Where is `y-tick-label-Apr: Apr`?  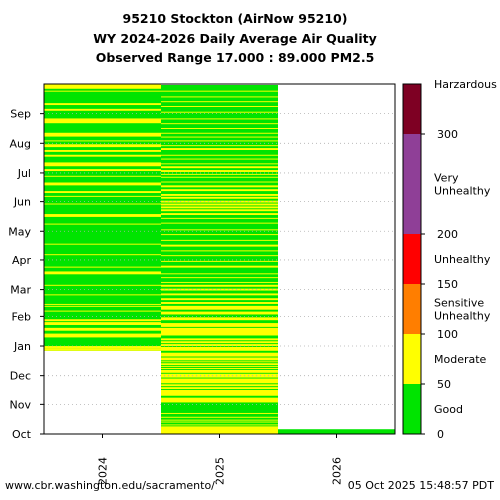 y-tick-label-Apr: Apr is located at coordinates (22, 260).